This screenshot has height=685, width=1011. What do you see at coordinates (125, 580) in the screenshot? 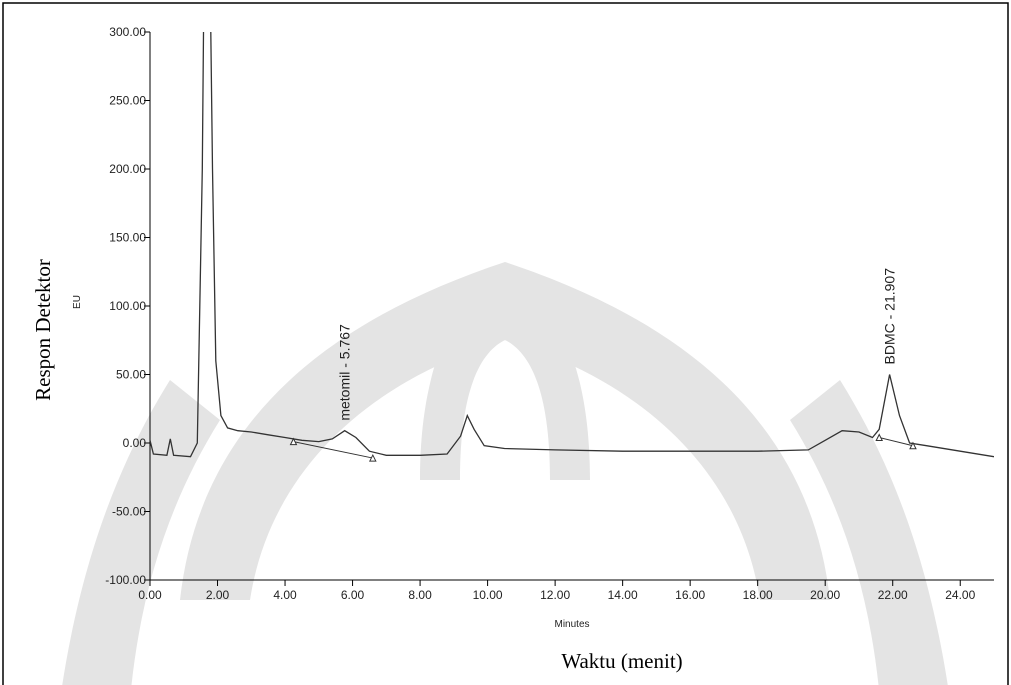
I see `y-tick-label: -100.00` at bounding box center [125, 580].